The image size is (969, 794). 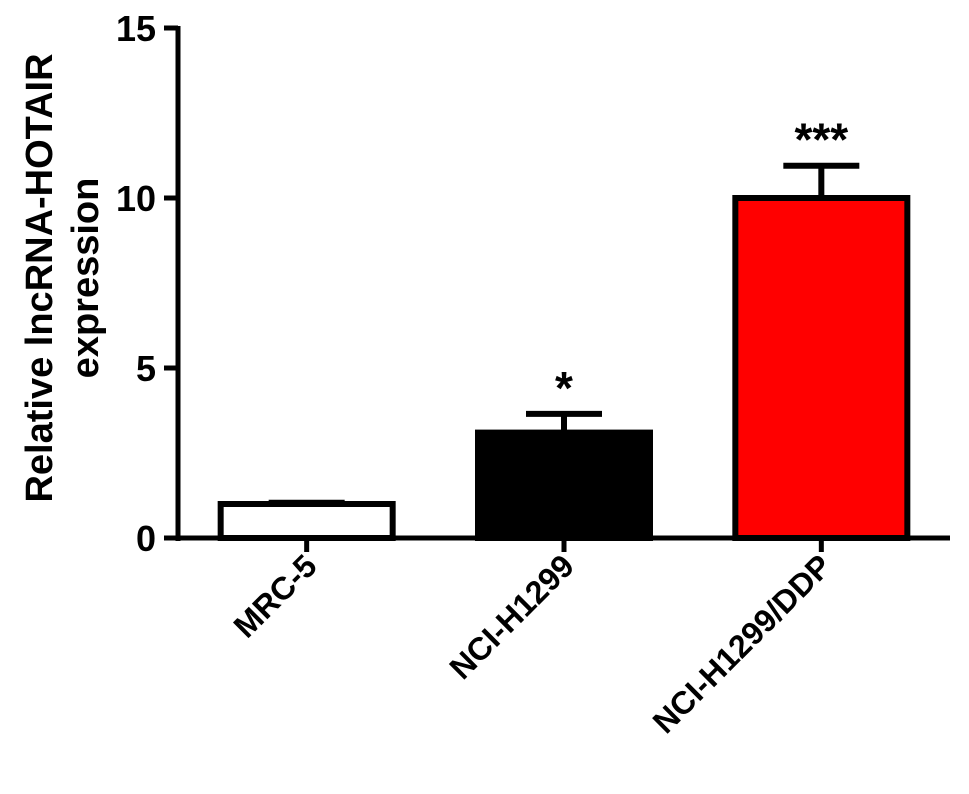 What do you see at coordinates (275, 595) in the screenshot?
I see `x-tick-label: MRC-5` at bounding box center [275, 595].